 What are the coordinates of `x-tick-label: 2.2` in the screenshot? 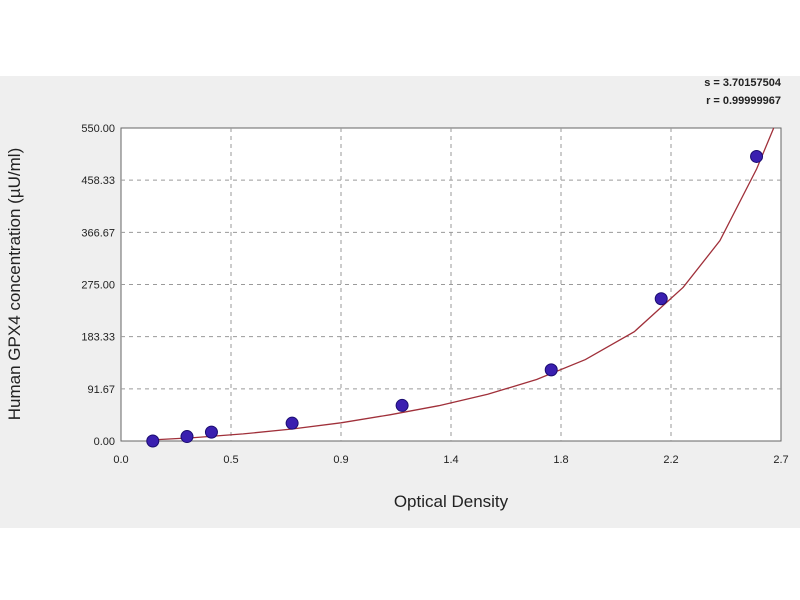 It's located at (670, 460).